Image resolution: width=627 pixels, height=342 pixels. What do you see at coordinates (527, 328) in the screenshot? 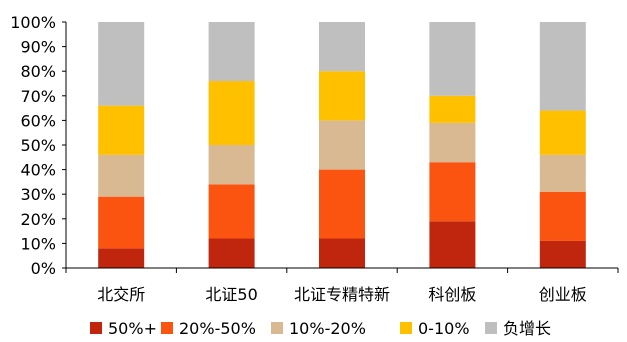
I see `legend-label: 负增长` at bounding box center [527, 328].